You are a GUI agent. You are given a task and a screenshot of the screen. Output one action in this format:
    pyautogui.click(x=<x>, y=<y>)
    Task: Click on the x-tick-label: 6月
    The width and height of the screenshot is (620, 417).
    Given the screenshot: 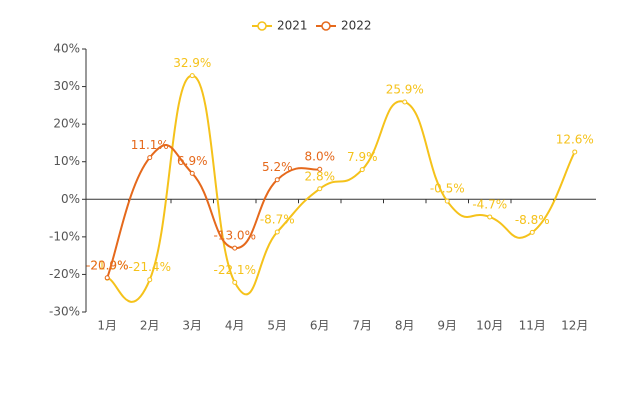 What is the action you would take?
    pyautogui.click(x=320, y=326)
    